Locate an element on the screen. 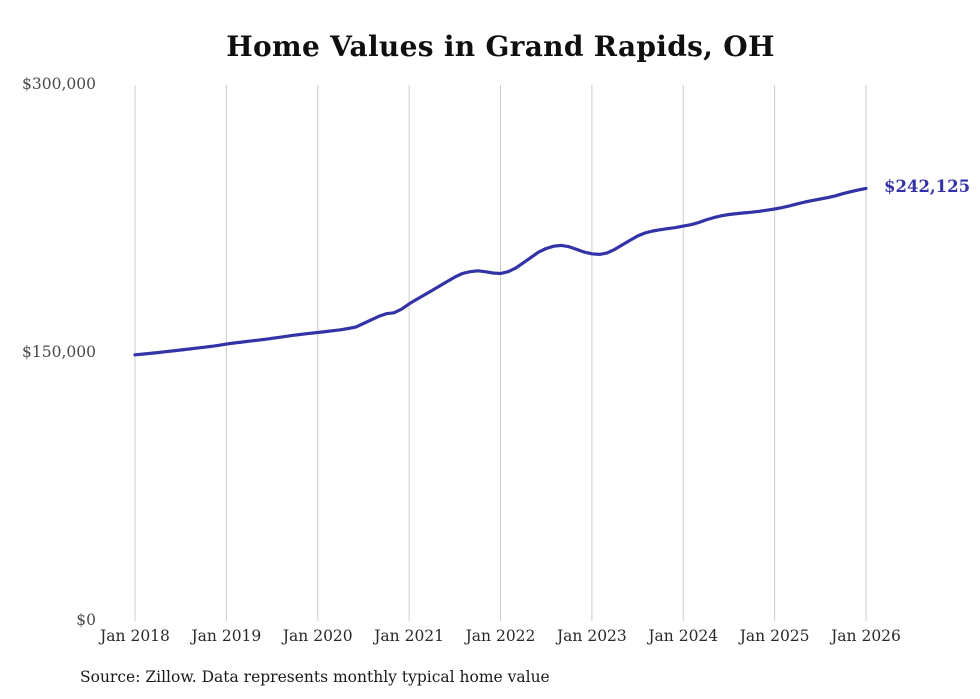 The width and height of the screenshot is (980, 699). x-tick-label: Jan 2023 is located at coordinates (591, 636).